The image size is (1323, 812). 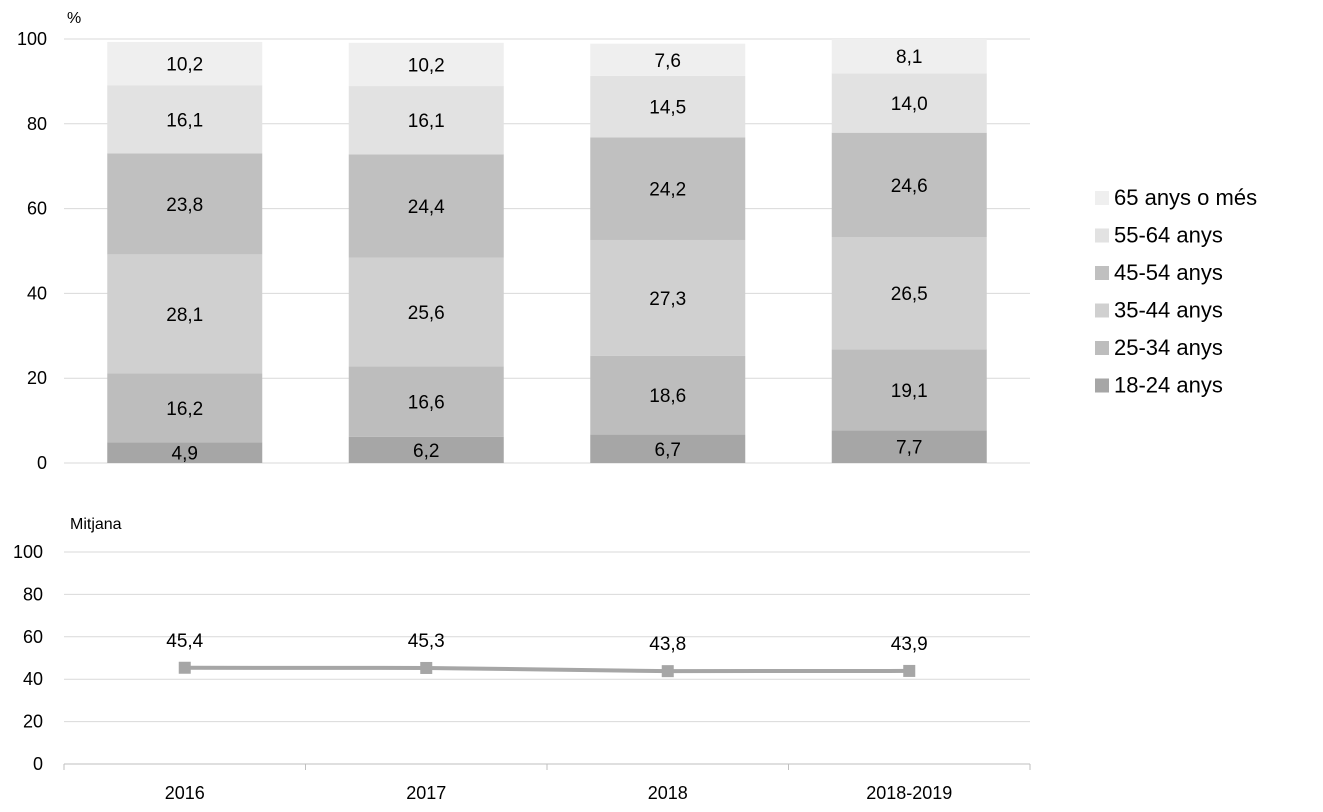 I want to click on top-y-tick-label: 60, so click(x=37, y=209).